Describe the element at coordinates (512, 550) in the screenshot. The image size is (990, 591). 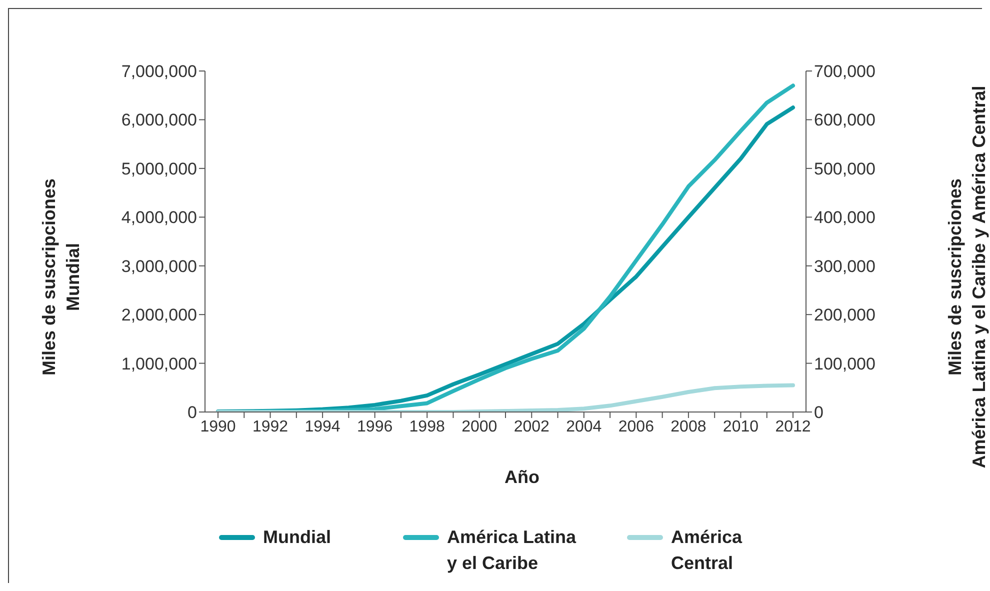
I see `legend-label: América Latina y el Caribe` at that location.